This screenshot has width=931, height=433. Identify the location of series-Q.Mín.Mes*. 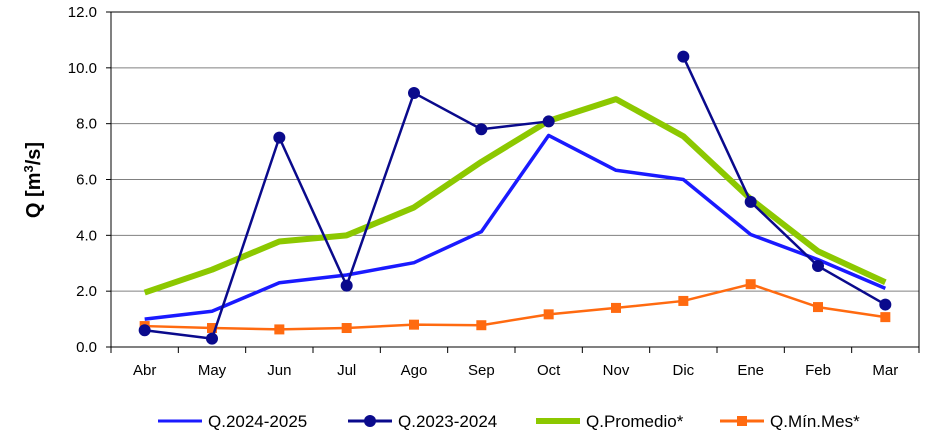
(515, 307).